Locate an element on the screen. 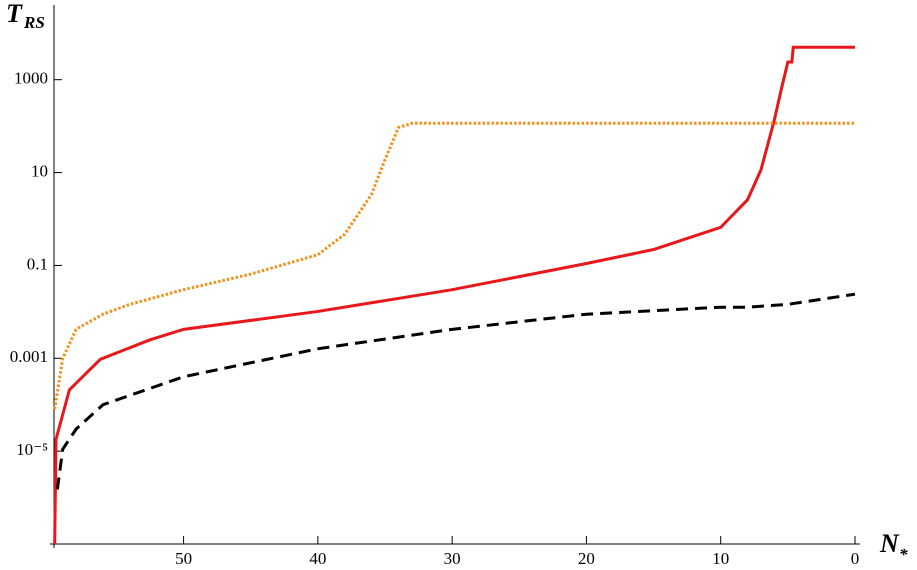 This screenshot has height=570, width=917. x-axis-label-sub: * is located at coordinates (903, 554).